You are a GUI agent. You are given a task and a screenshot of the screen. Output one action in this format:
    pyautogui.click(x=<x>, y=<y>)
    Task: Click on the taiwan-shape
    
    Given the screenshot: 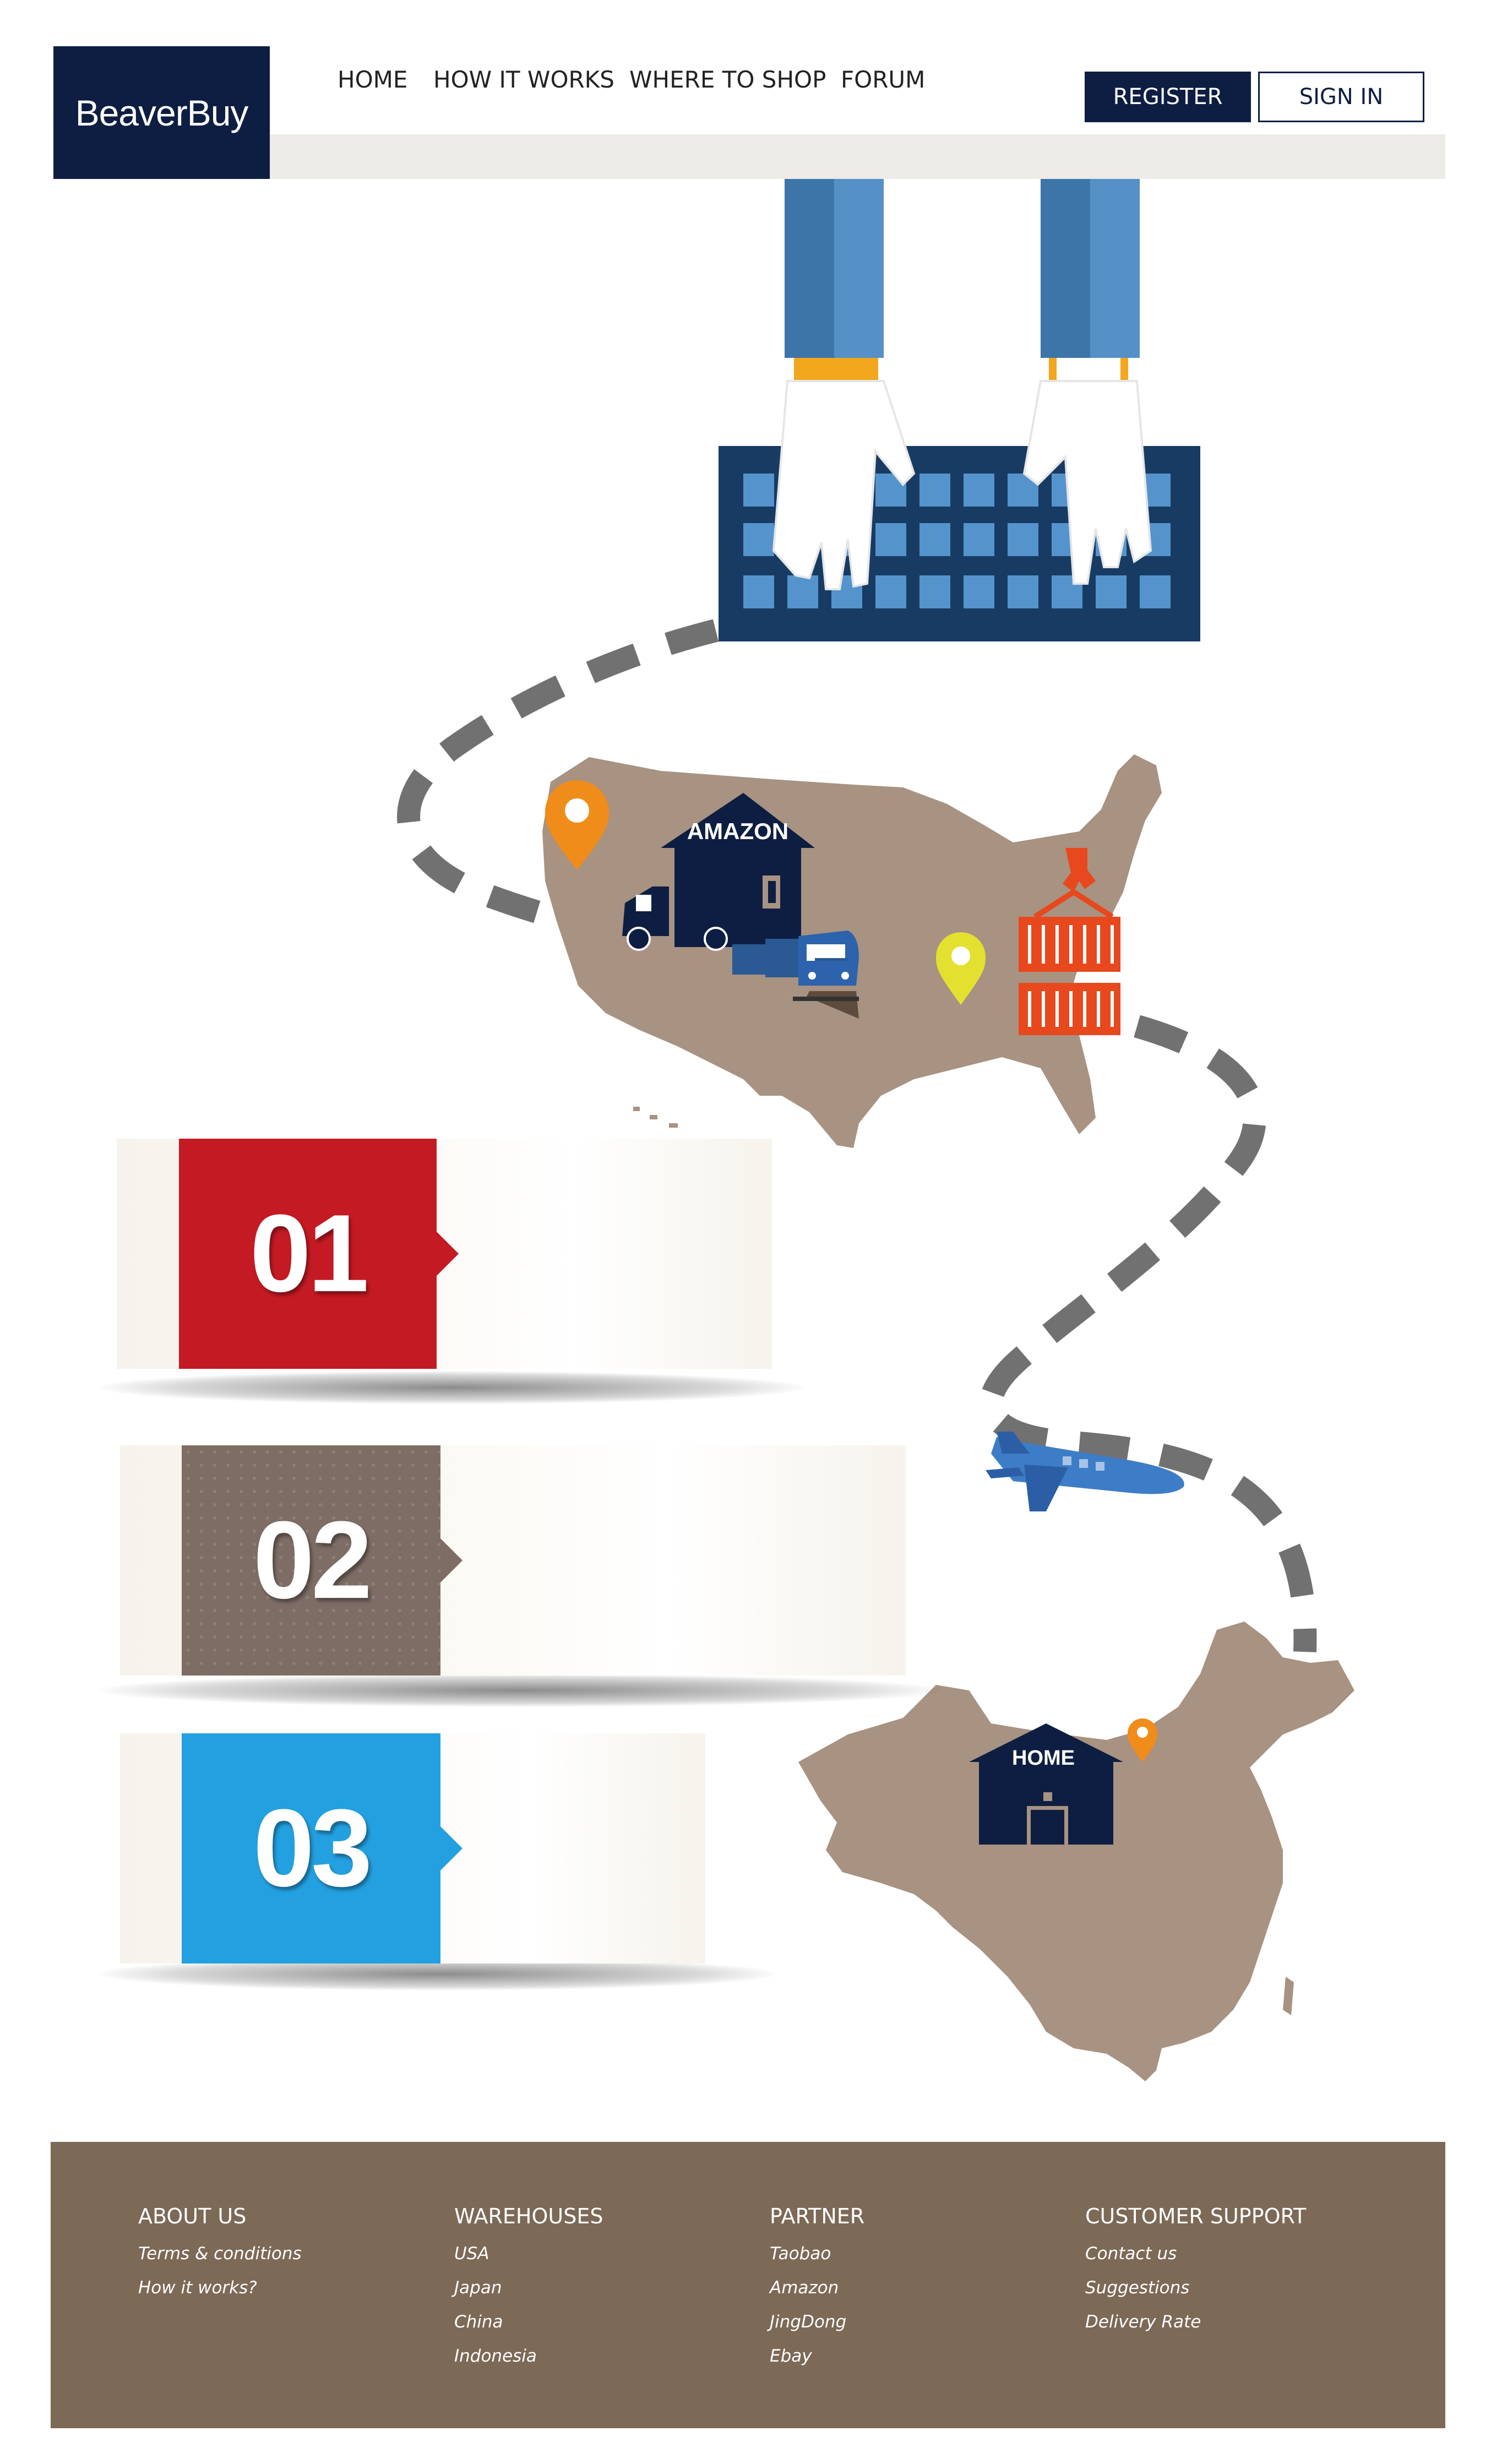 What is the action you would take?
    pyautogui.click(x=1288, y=1996)
    